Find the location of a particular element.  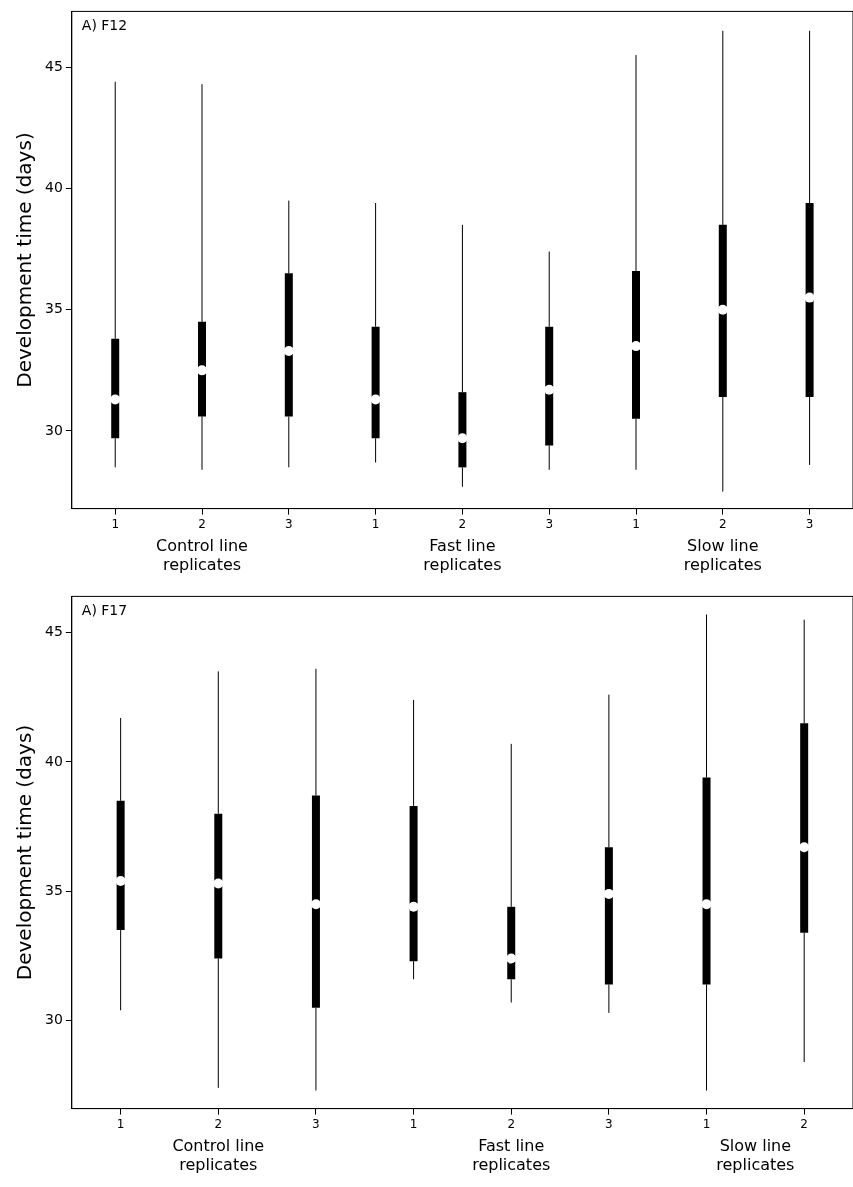

chart-title: A) F17 is located at coordinates (104, 610).